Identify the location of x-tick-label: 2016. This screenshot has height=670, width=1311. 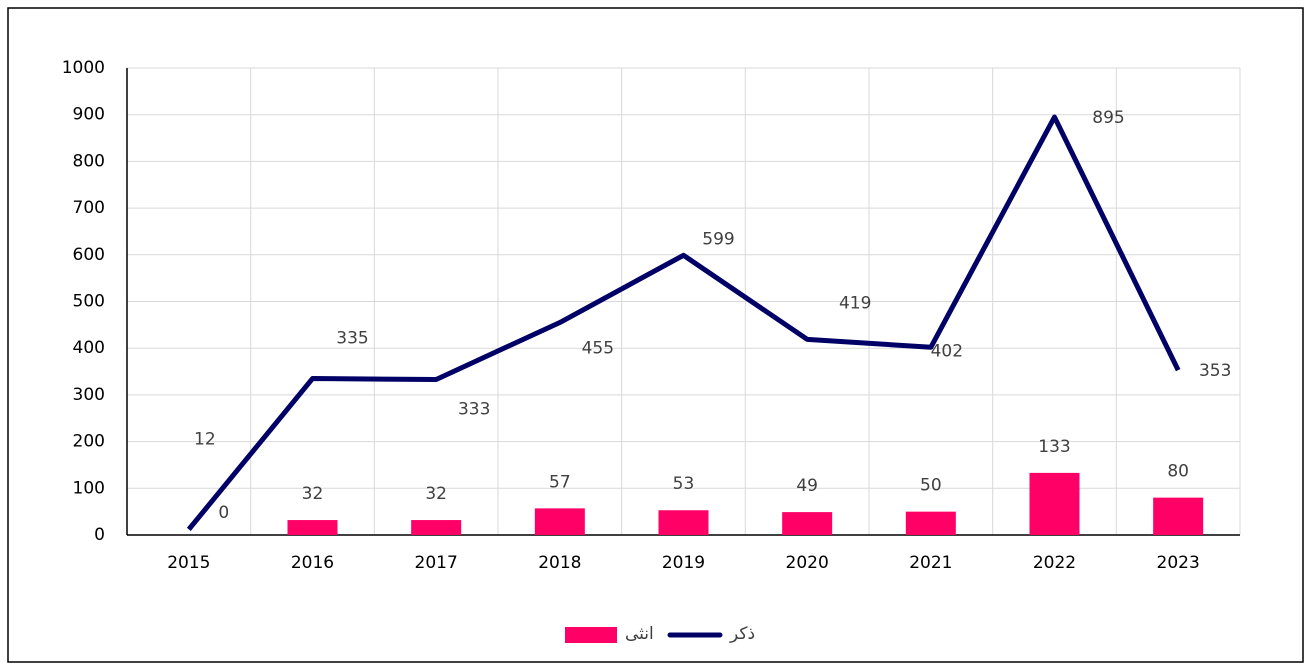
(312, 563).